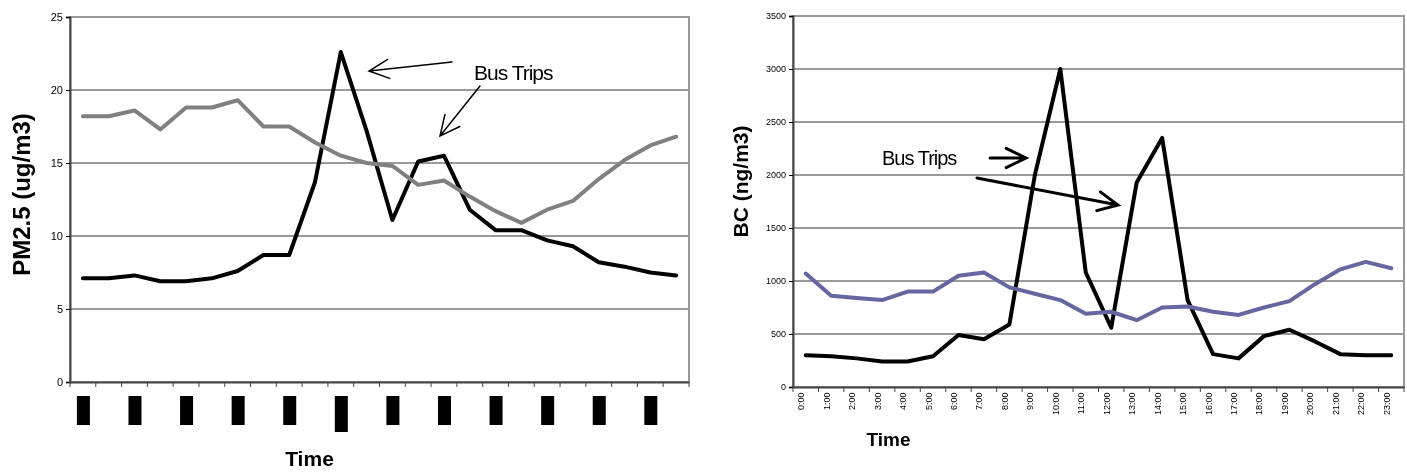 The width and height of the screenshot is (1407, 473). Describe the element at coordinates (775, 228) in the screenshot. I see `y-tick-label: 1500` at that location.